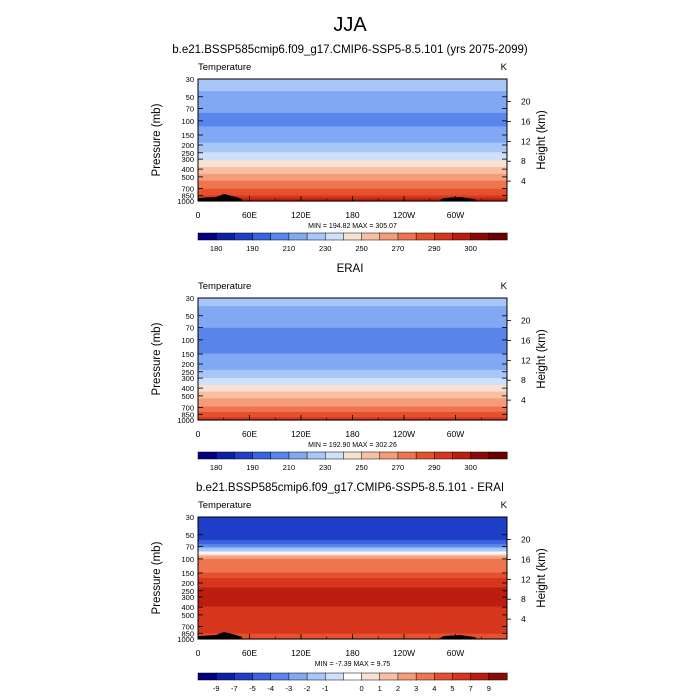 The width and height of the screenshot is (700, 700). I want to click on panel-3-xtick-label: 60W, so click(455, 653).